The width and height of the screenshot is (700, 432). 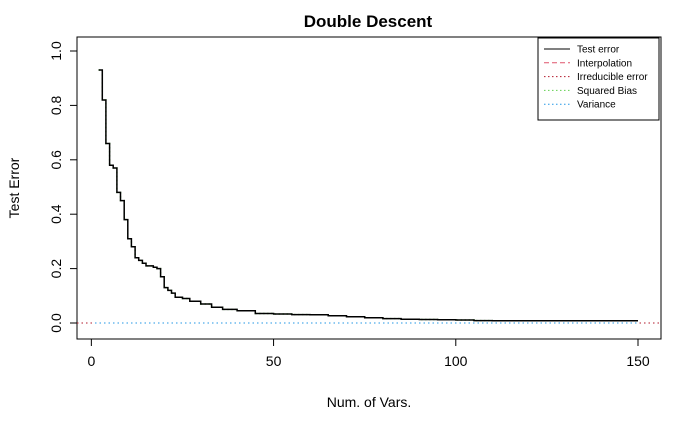 I want to click on y-tick-label: 0.6, so click(x=56, y=160).